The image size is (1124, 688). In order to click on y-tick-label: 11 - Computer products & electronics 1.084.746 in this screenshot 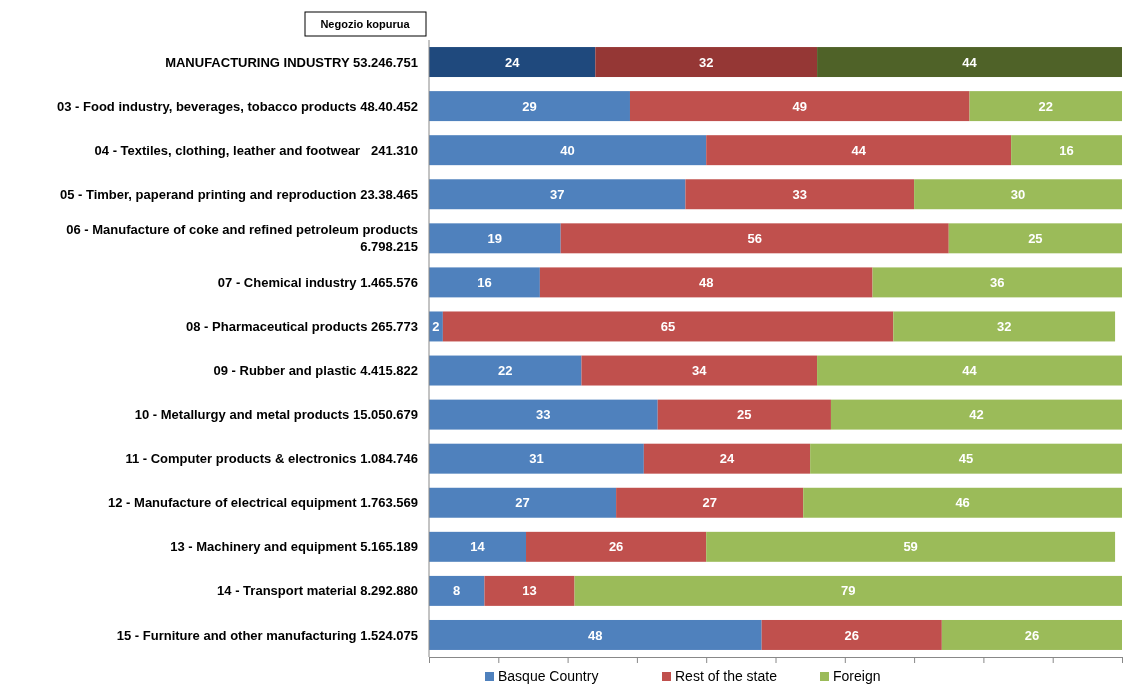, I will do `click(271, 459)`.